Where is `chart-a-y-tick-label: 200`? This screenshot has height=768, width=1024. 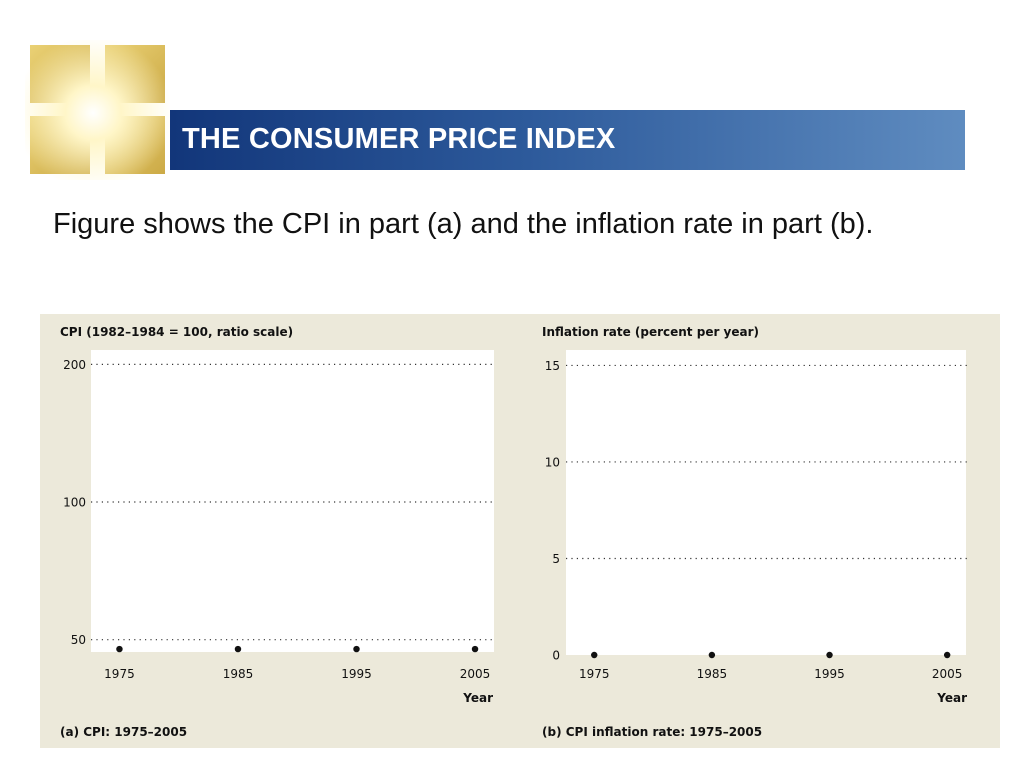 chart-a-y-tick-label: 200 is located at coordinates (74, 365).